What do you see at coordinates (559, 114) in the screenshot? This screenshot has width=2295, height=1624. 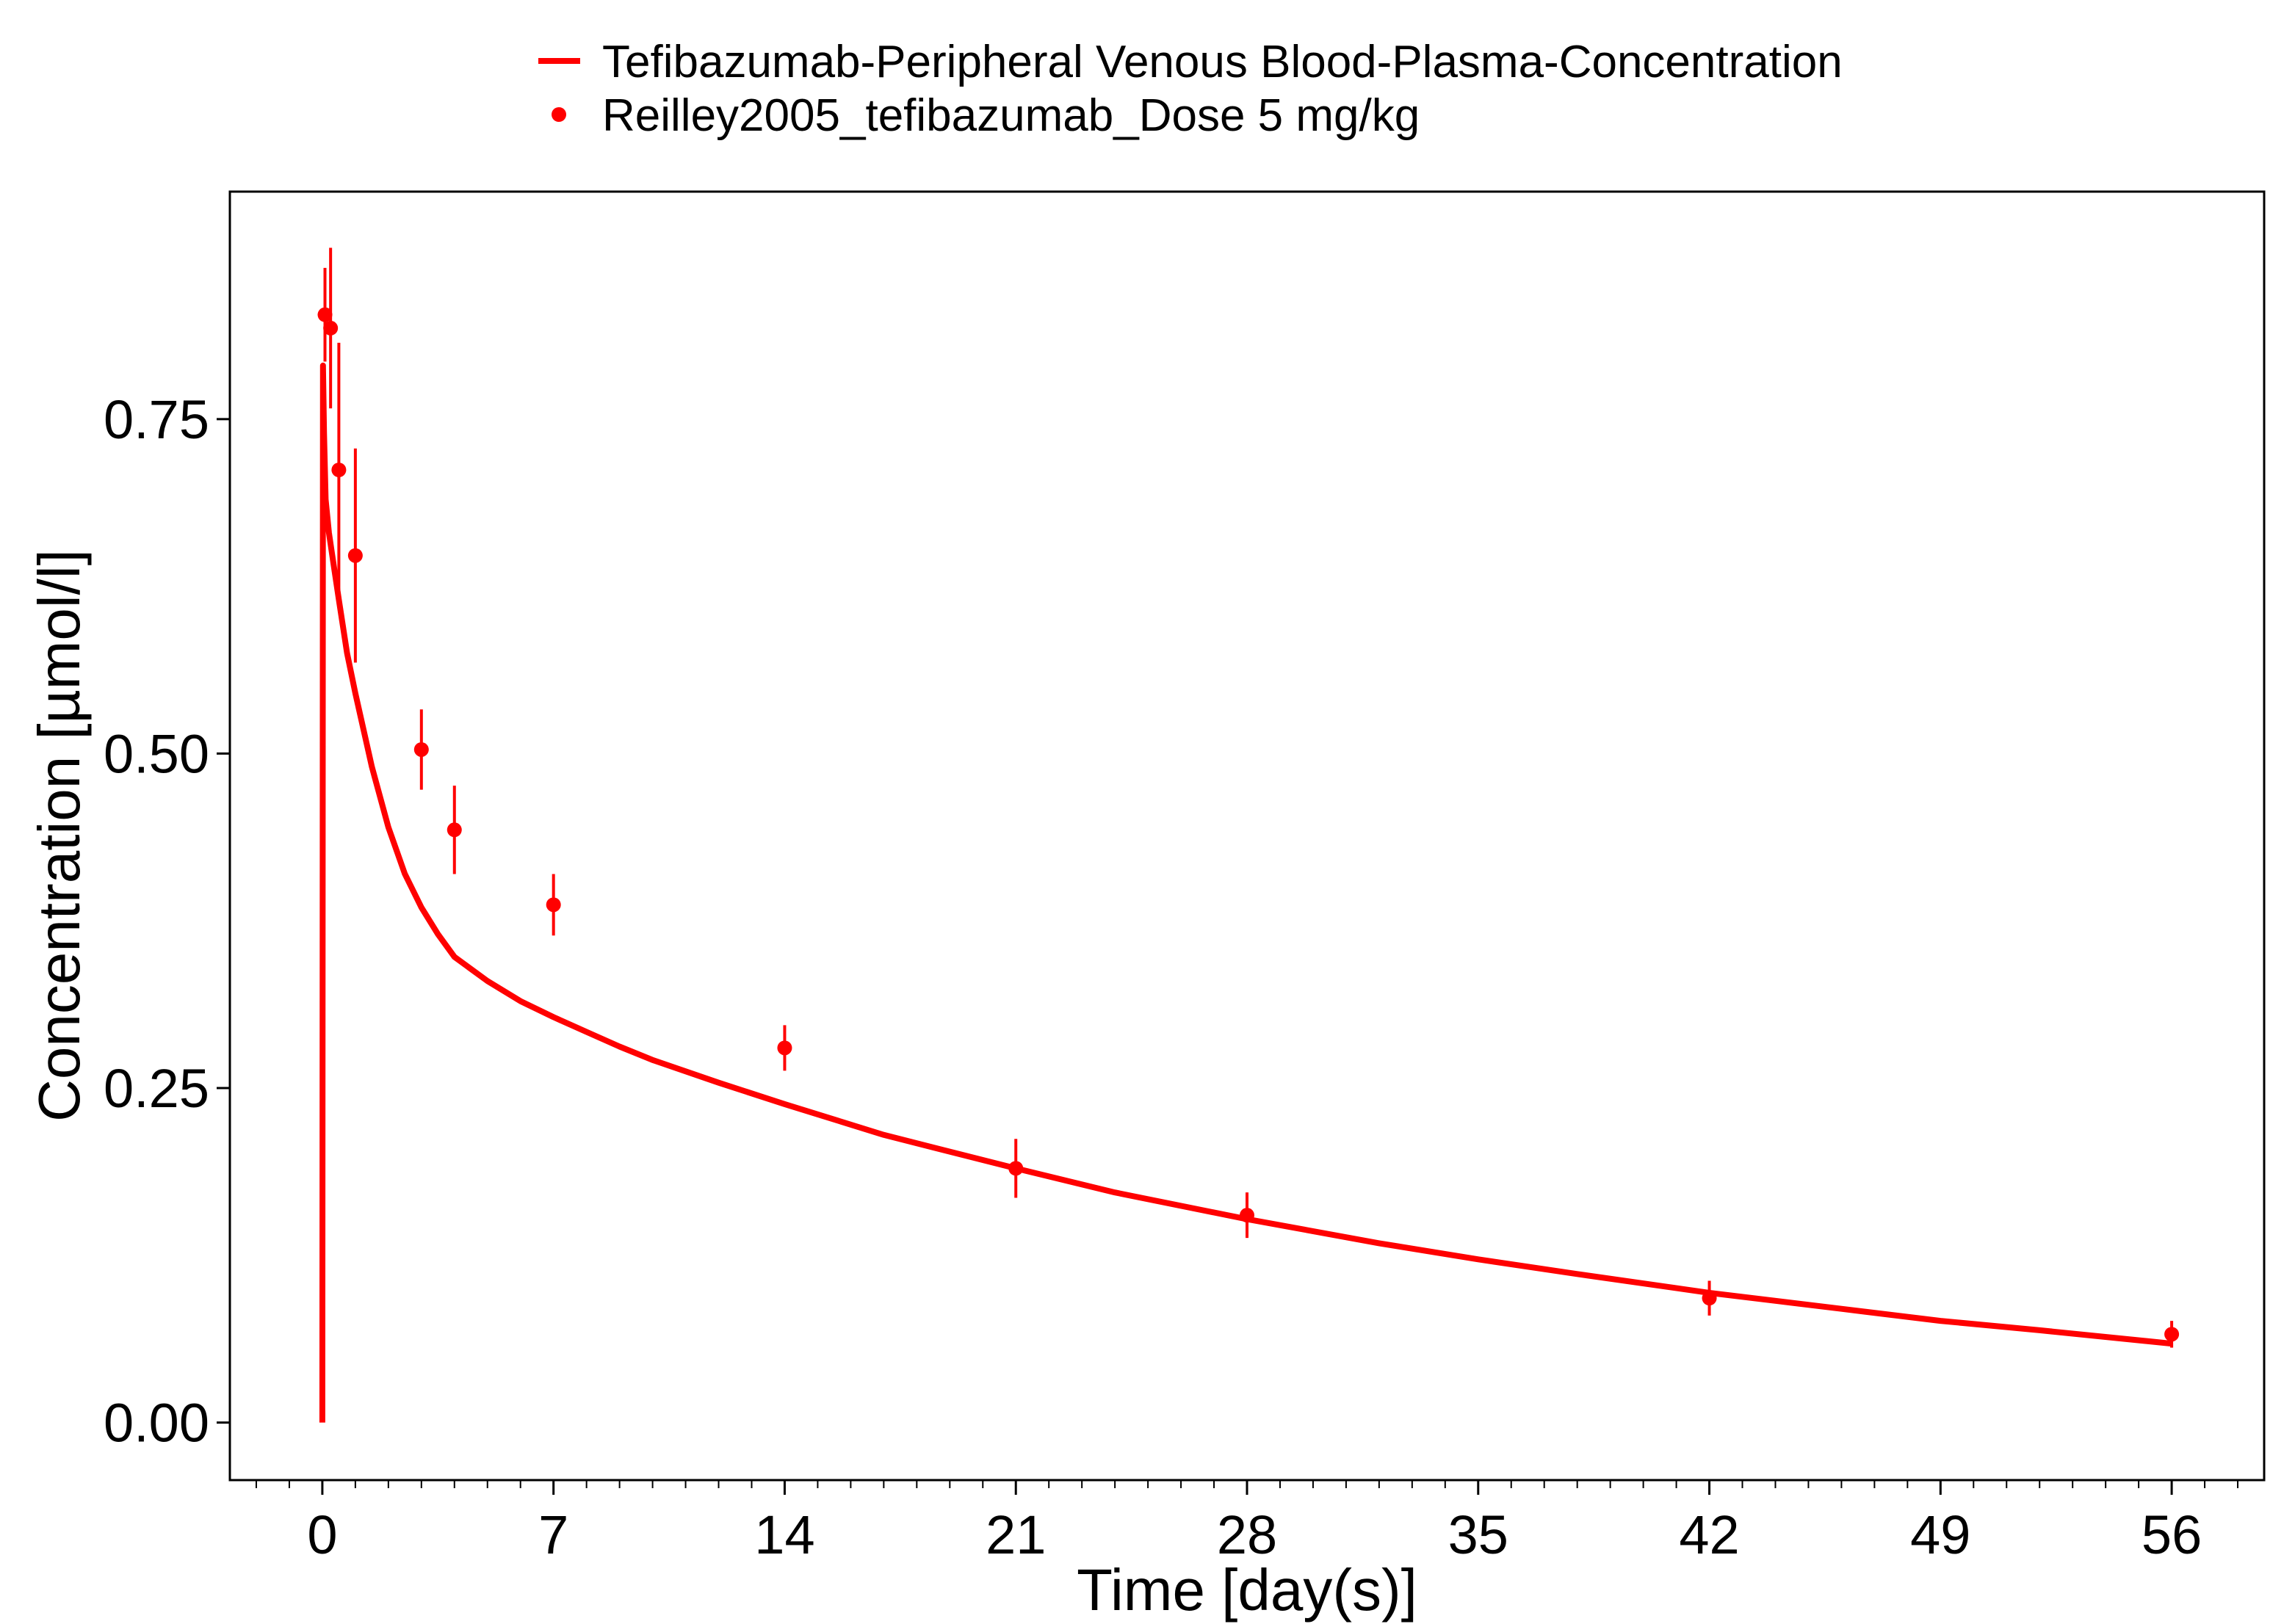 I see `legend-point-swatch` at bounding box center [559, 114].